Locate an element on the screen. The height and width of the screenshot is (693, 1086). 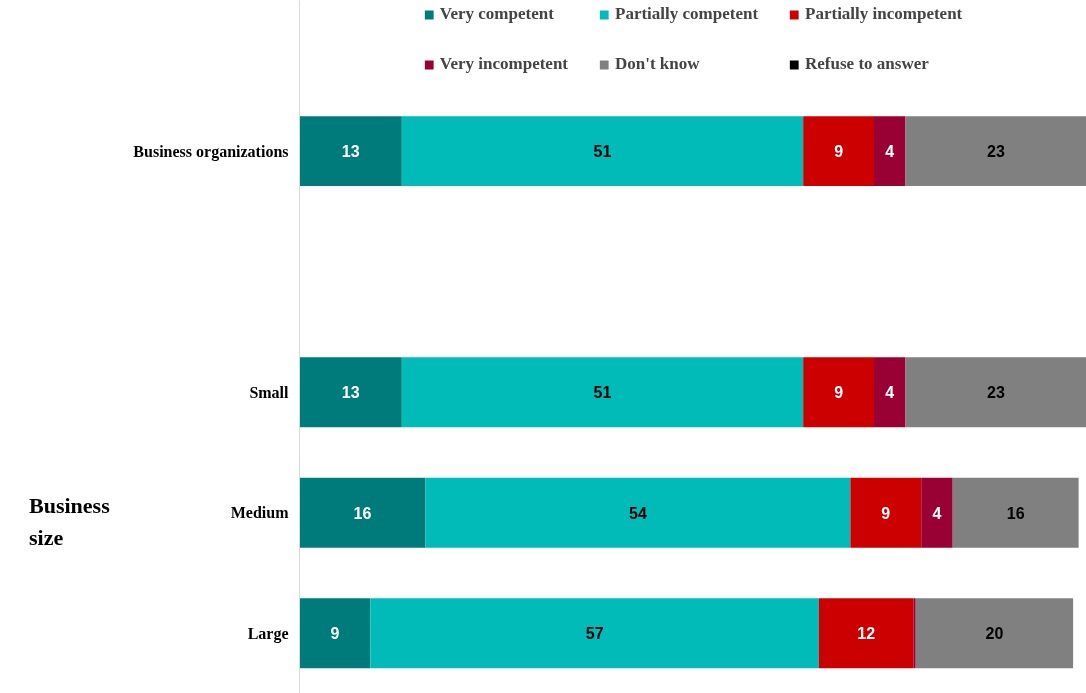
data-label: 57 is located at coordinates (594, 634).